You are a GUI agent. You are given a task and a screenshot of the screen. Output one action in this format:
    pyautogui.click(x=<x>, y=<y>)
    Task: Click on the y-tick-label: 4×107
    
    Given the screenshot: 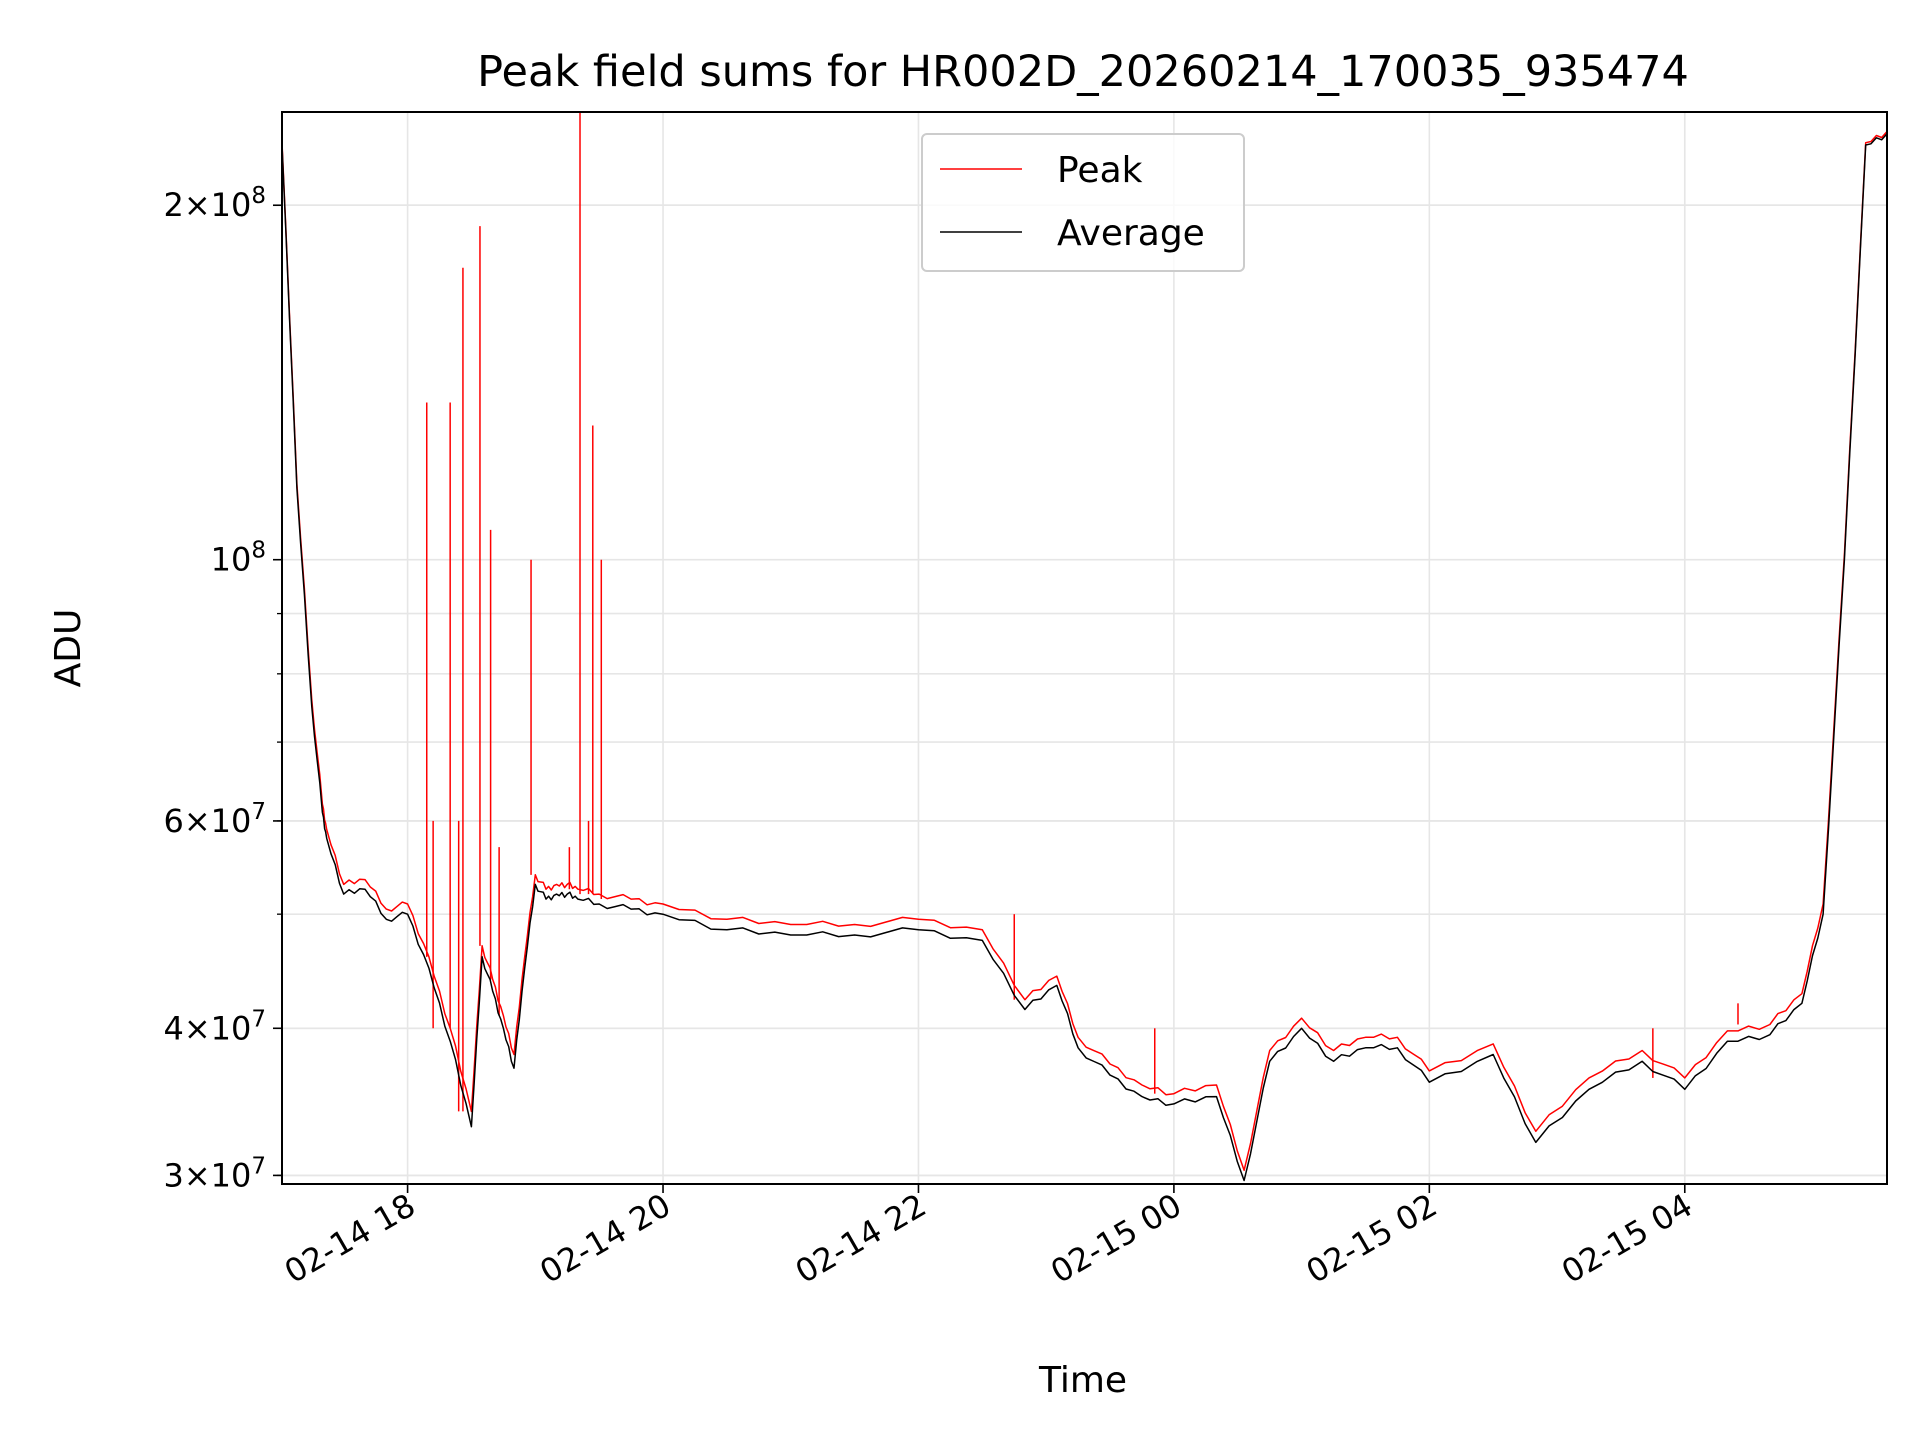 What is the action you would take?
    pyautogui.click(x=214, y=1026)
    